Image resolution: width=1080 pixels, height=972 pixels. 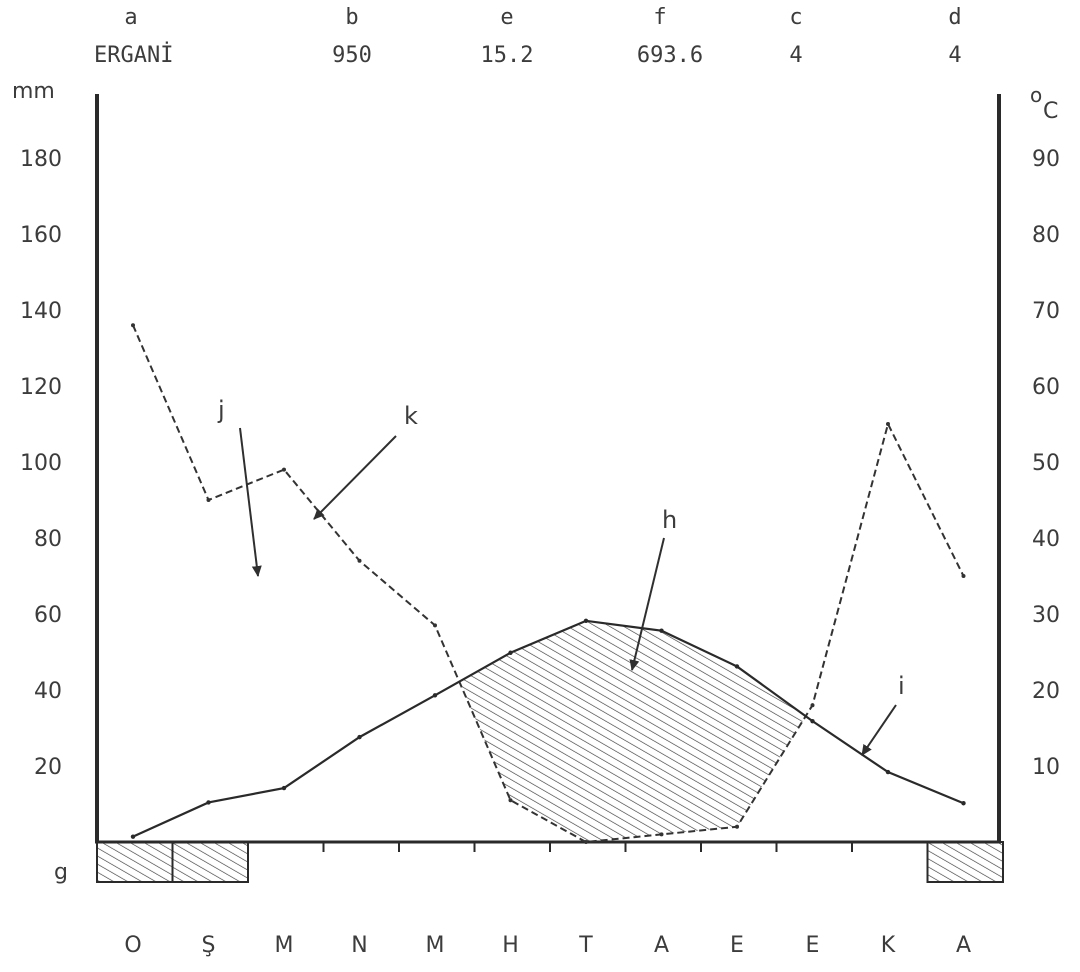 What do you see at coordinates (1046, 235) in the screenshot?
I see `right-tick-label: 80` at bounding box center [1046, 235].